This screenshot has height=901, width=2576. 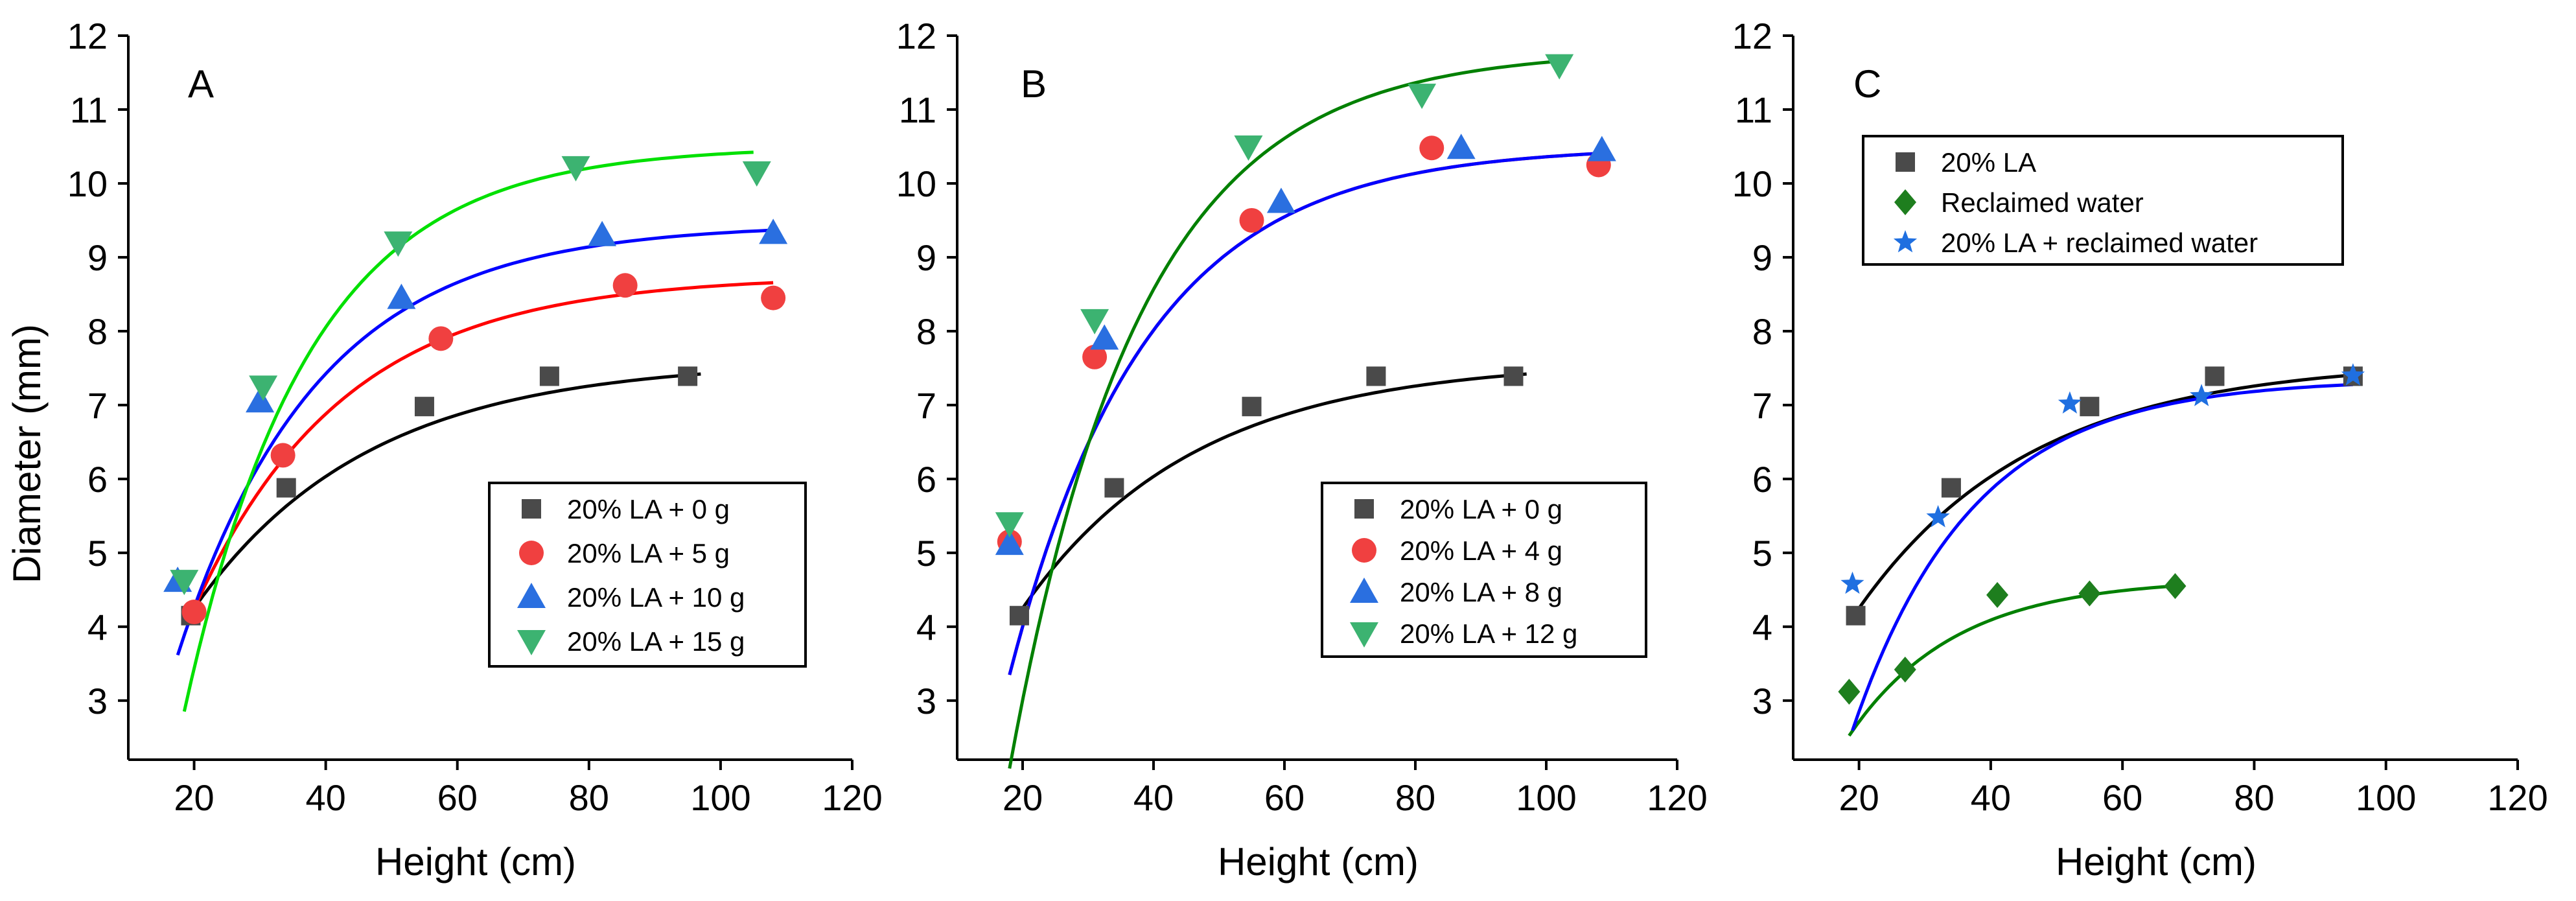 I want to click on panel-letter: A, so click(x=201, y=84).